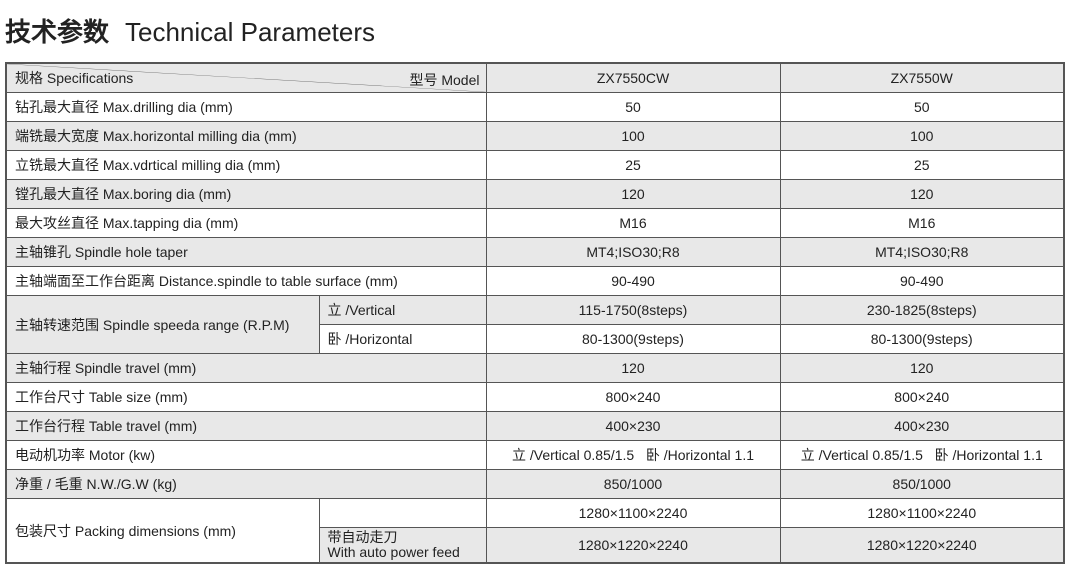 Image resolution: width=1067 pixels, height=572 pixels. What do you see at coordinates (74, 78) in the screenshot?
I see `header-spec: 规格 Specifications` at bounding box center [74, 78].